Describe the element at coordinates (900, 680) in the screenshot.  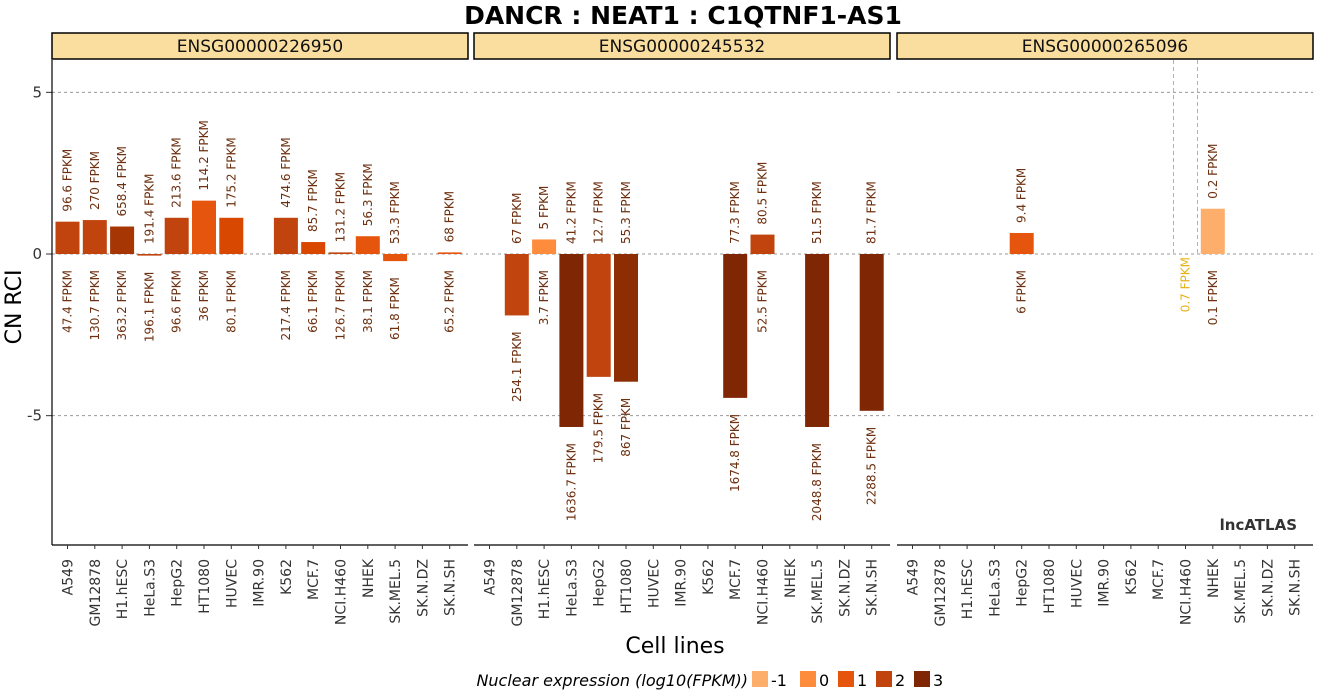
I see `legend-label: 2` at that location.